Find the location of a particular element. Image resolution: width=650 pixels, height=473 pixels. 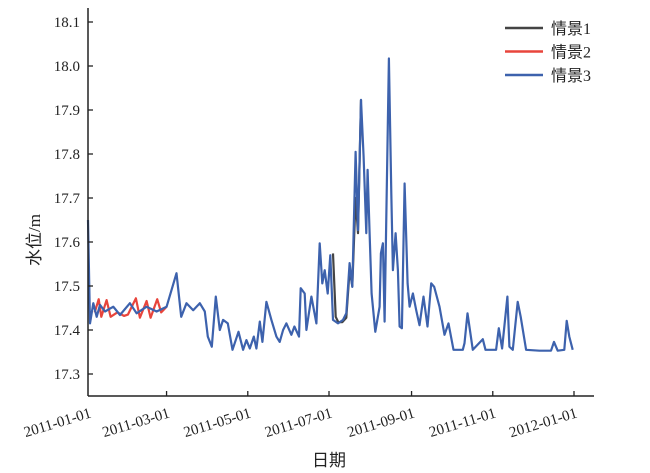

x-tick-label: 2011-11-01 is located at coordinates (462, 423).